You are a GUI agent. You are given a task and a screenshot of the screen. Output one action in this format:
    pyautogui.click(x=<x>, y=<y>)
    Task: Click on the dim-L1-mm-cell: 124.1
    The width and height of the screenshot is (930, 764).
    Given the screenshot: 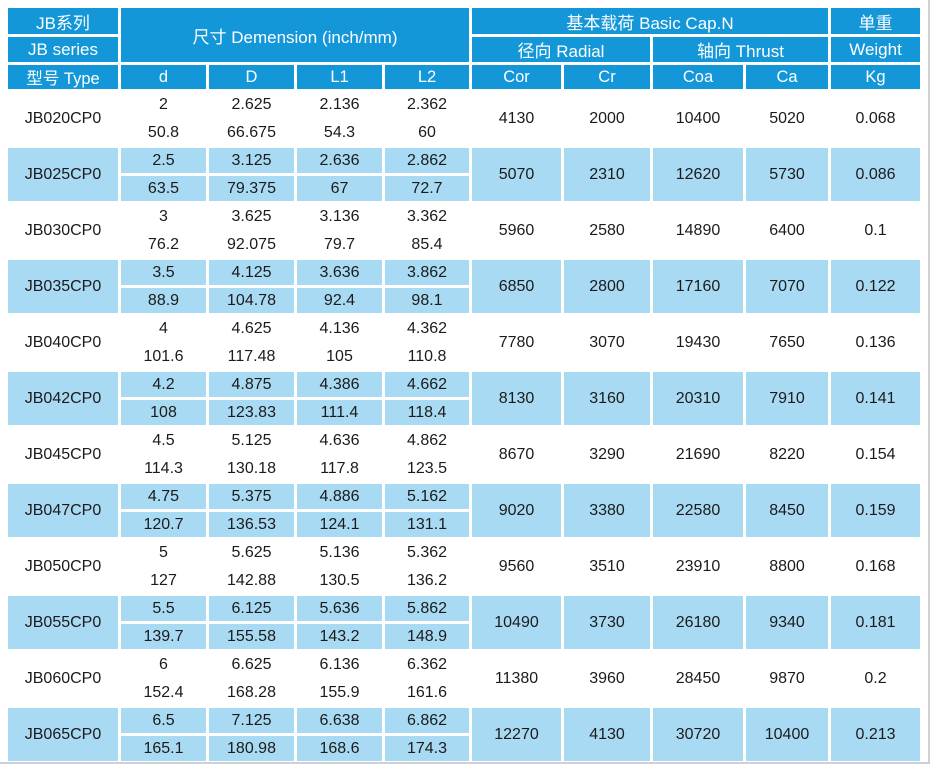 What is the action you would take?
    pyautogui.click(x=339, y=524)
    